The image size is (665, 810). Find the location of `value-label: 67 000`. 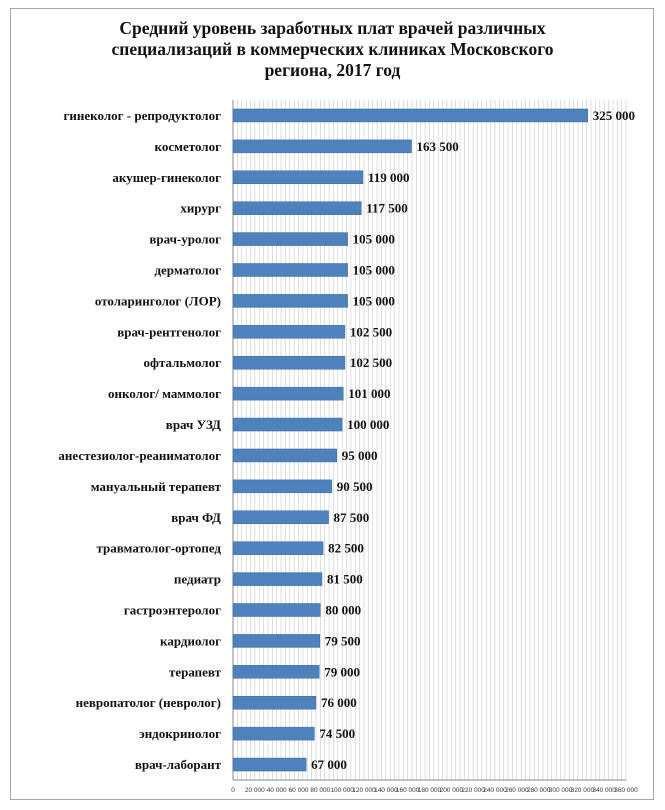

value-label: 67 000 is located at coordinates (329, 764).